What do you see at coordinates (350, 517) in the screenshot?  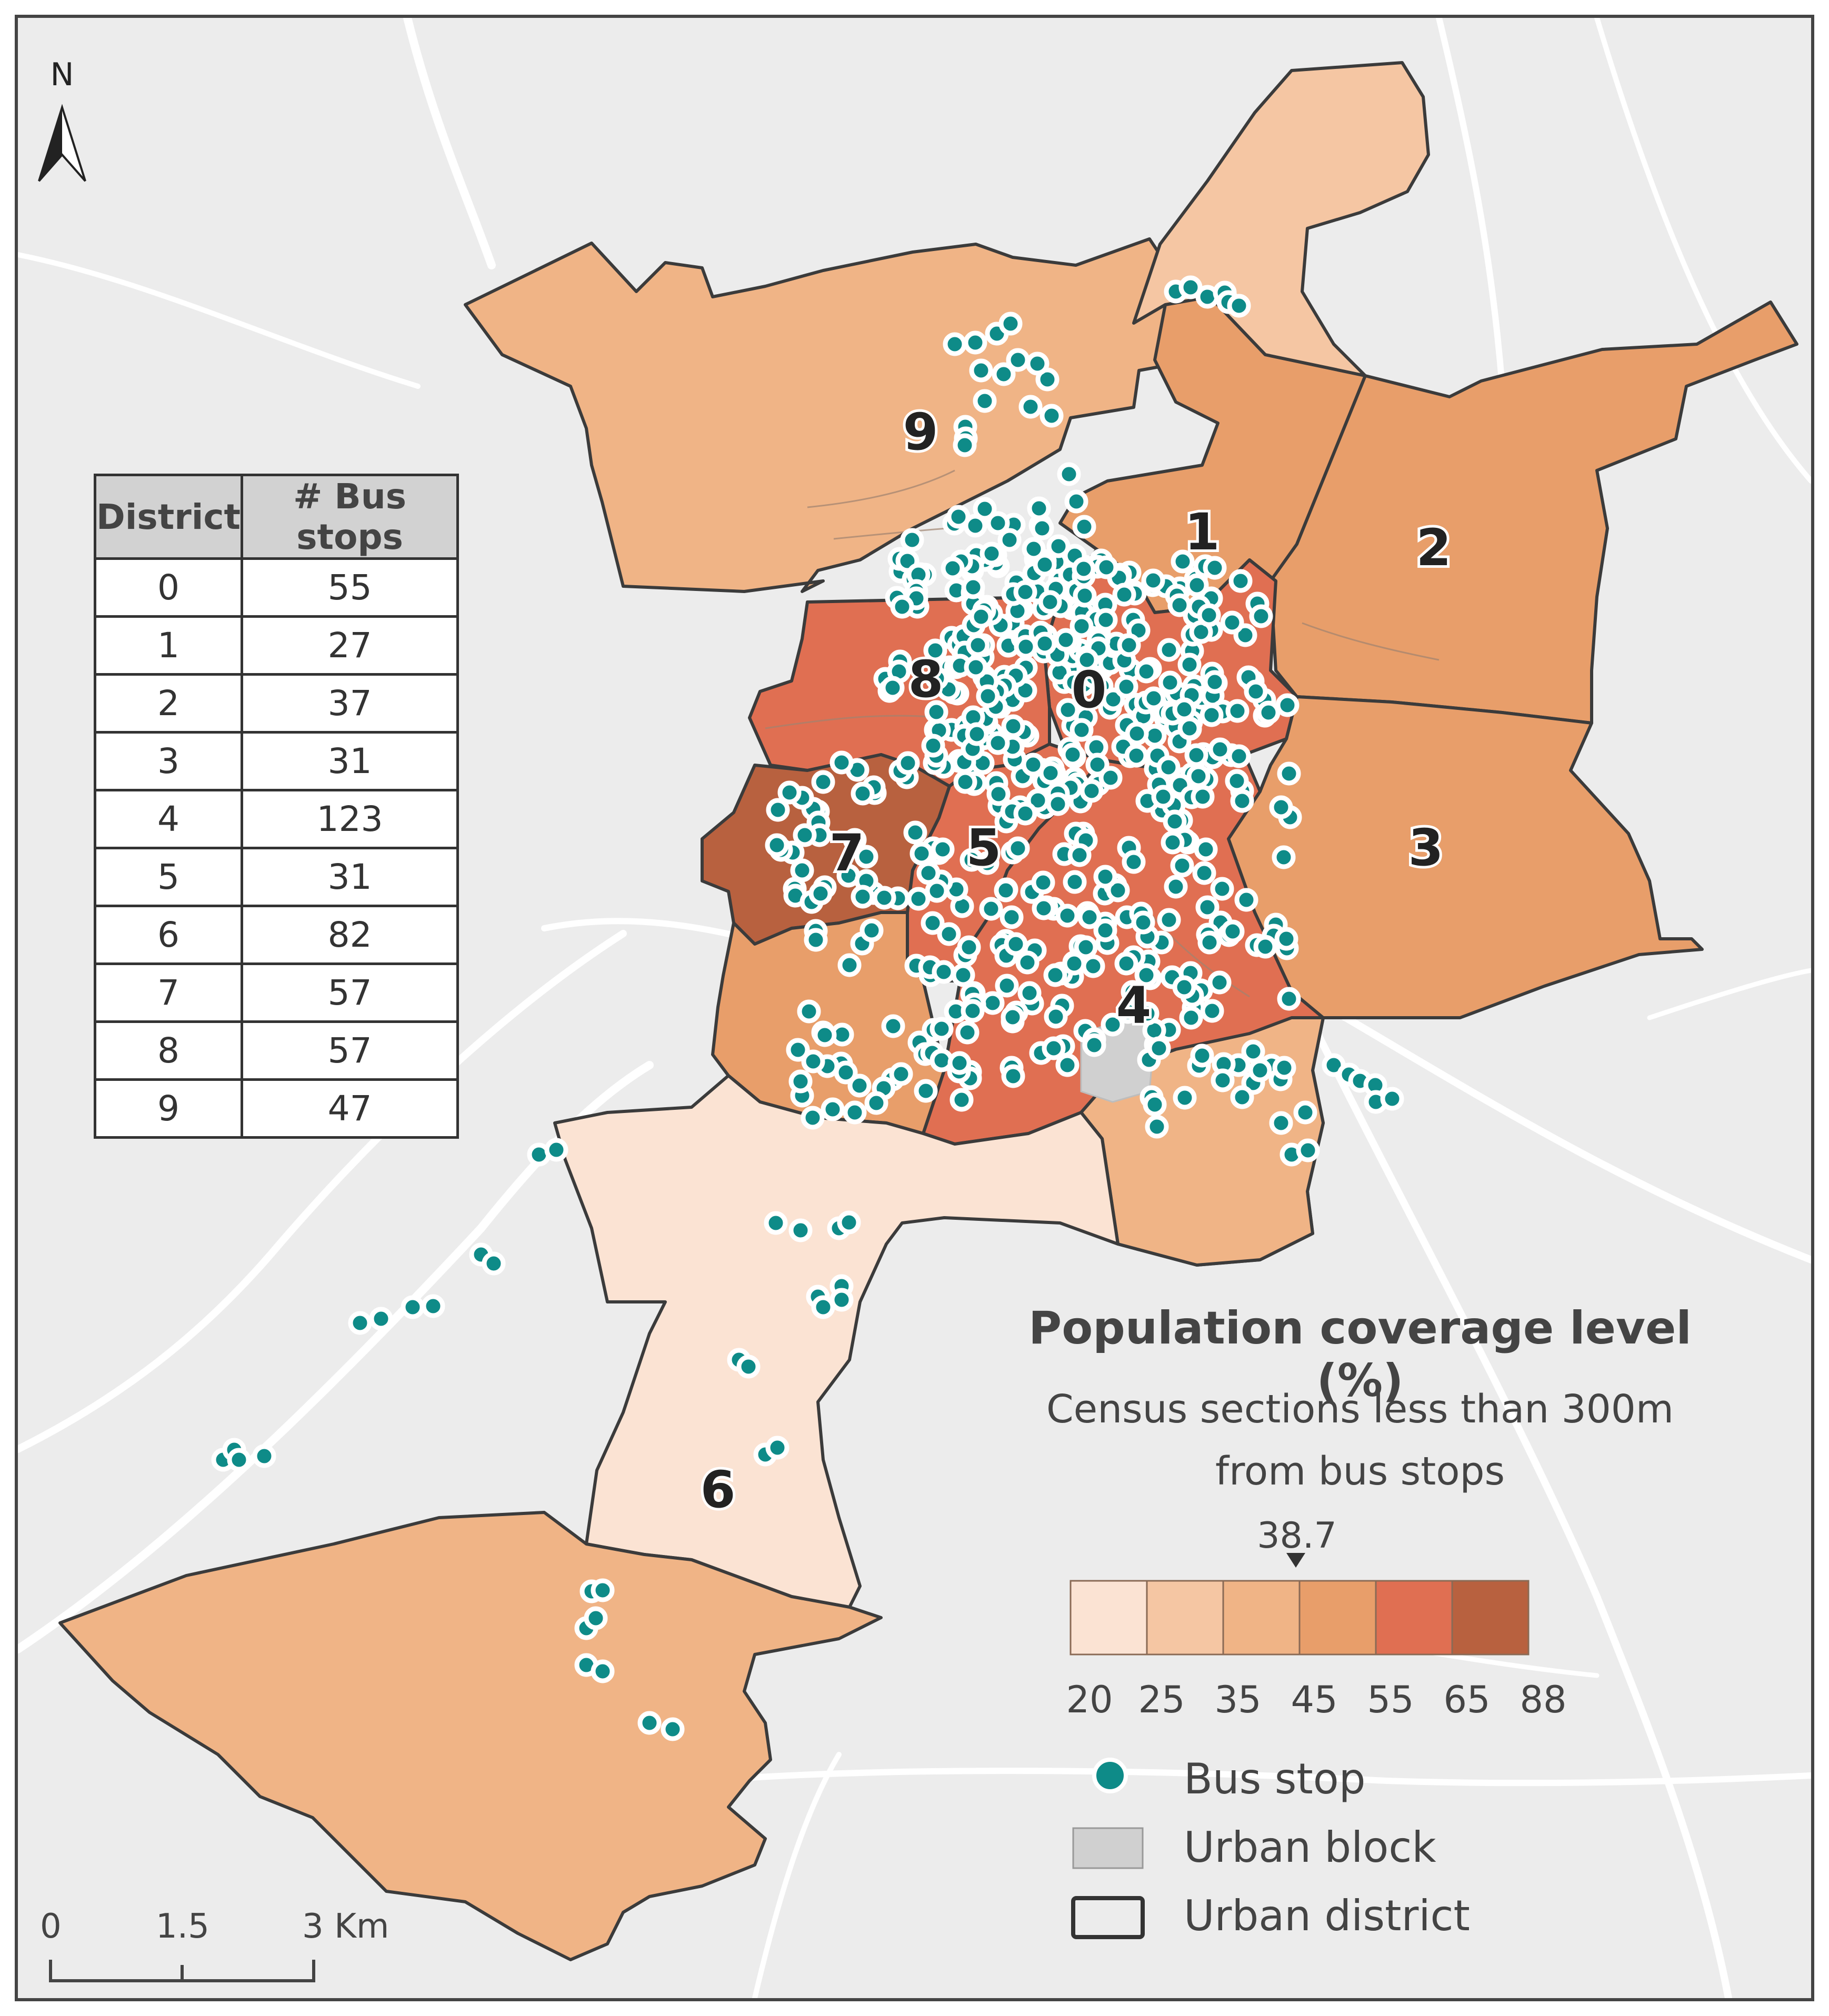 I see `table-header-bus-stops: # Bus stops` at bounding box center [350, 517].